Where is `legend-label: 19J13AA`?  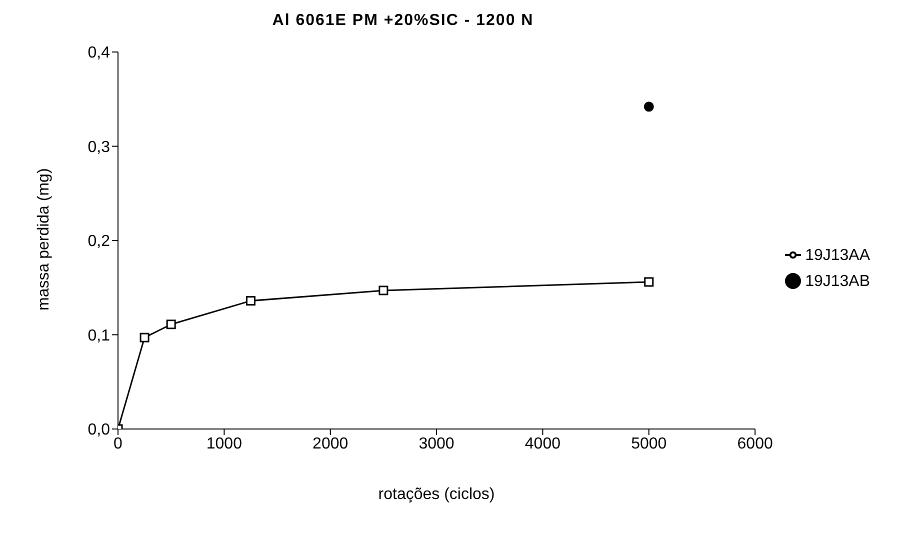
legend-label: 19J13AA is located at coordinates (837, 255).